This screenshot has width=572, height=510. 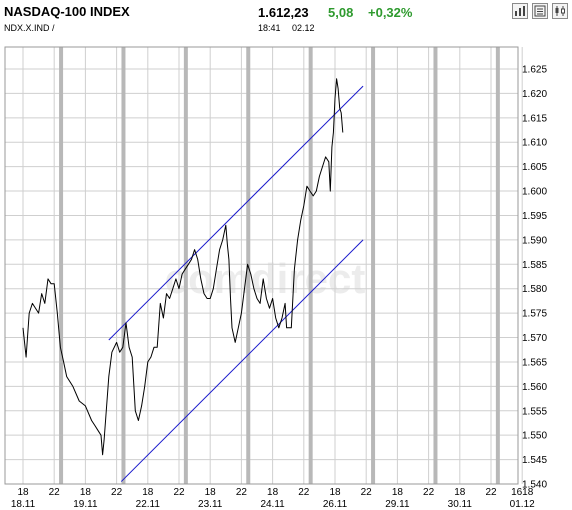 I want to click on x-date-label: 19.11, so click(x=85, y=504).